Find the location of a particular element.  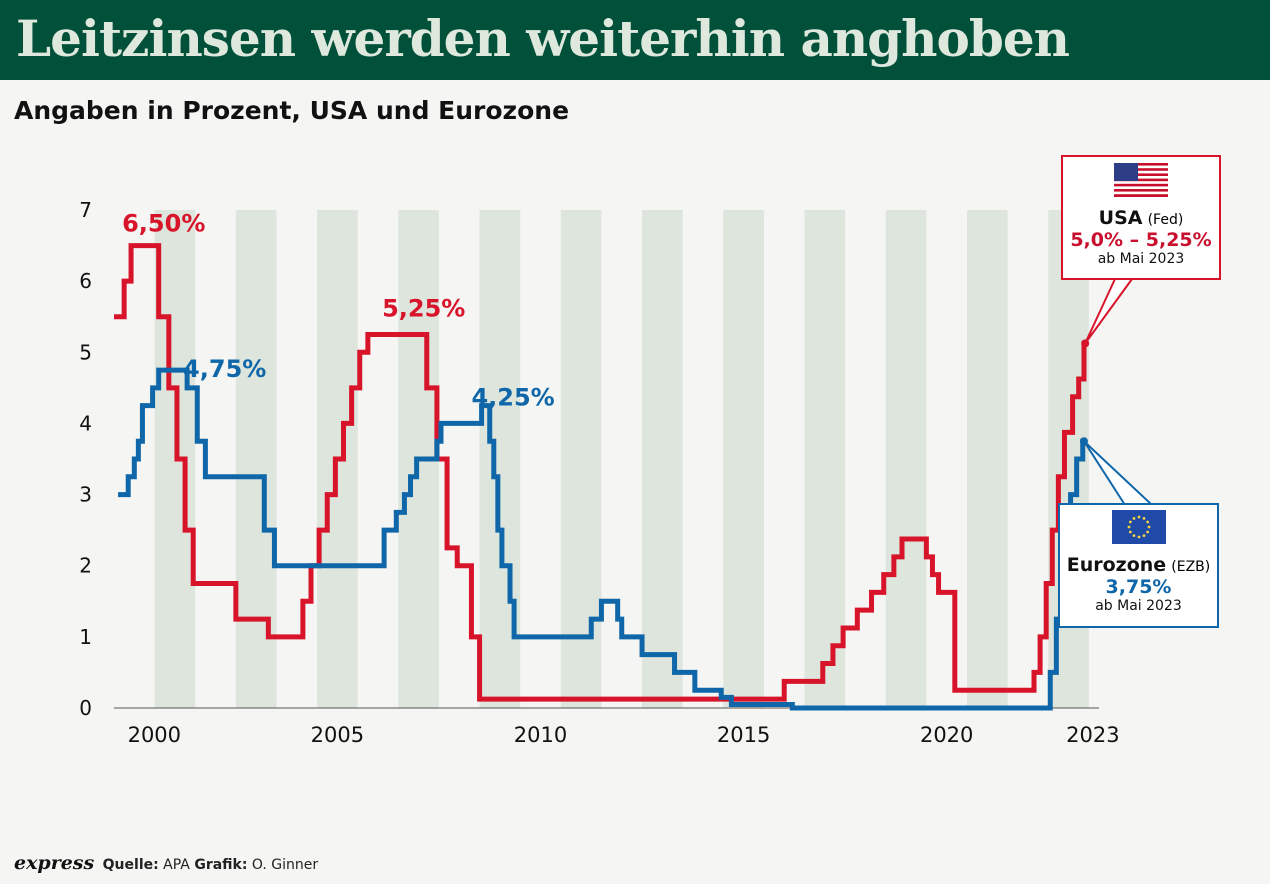

peak-label: 4,25% is located at coordinates (512, 398).